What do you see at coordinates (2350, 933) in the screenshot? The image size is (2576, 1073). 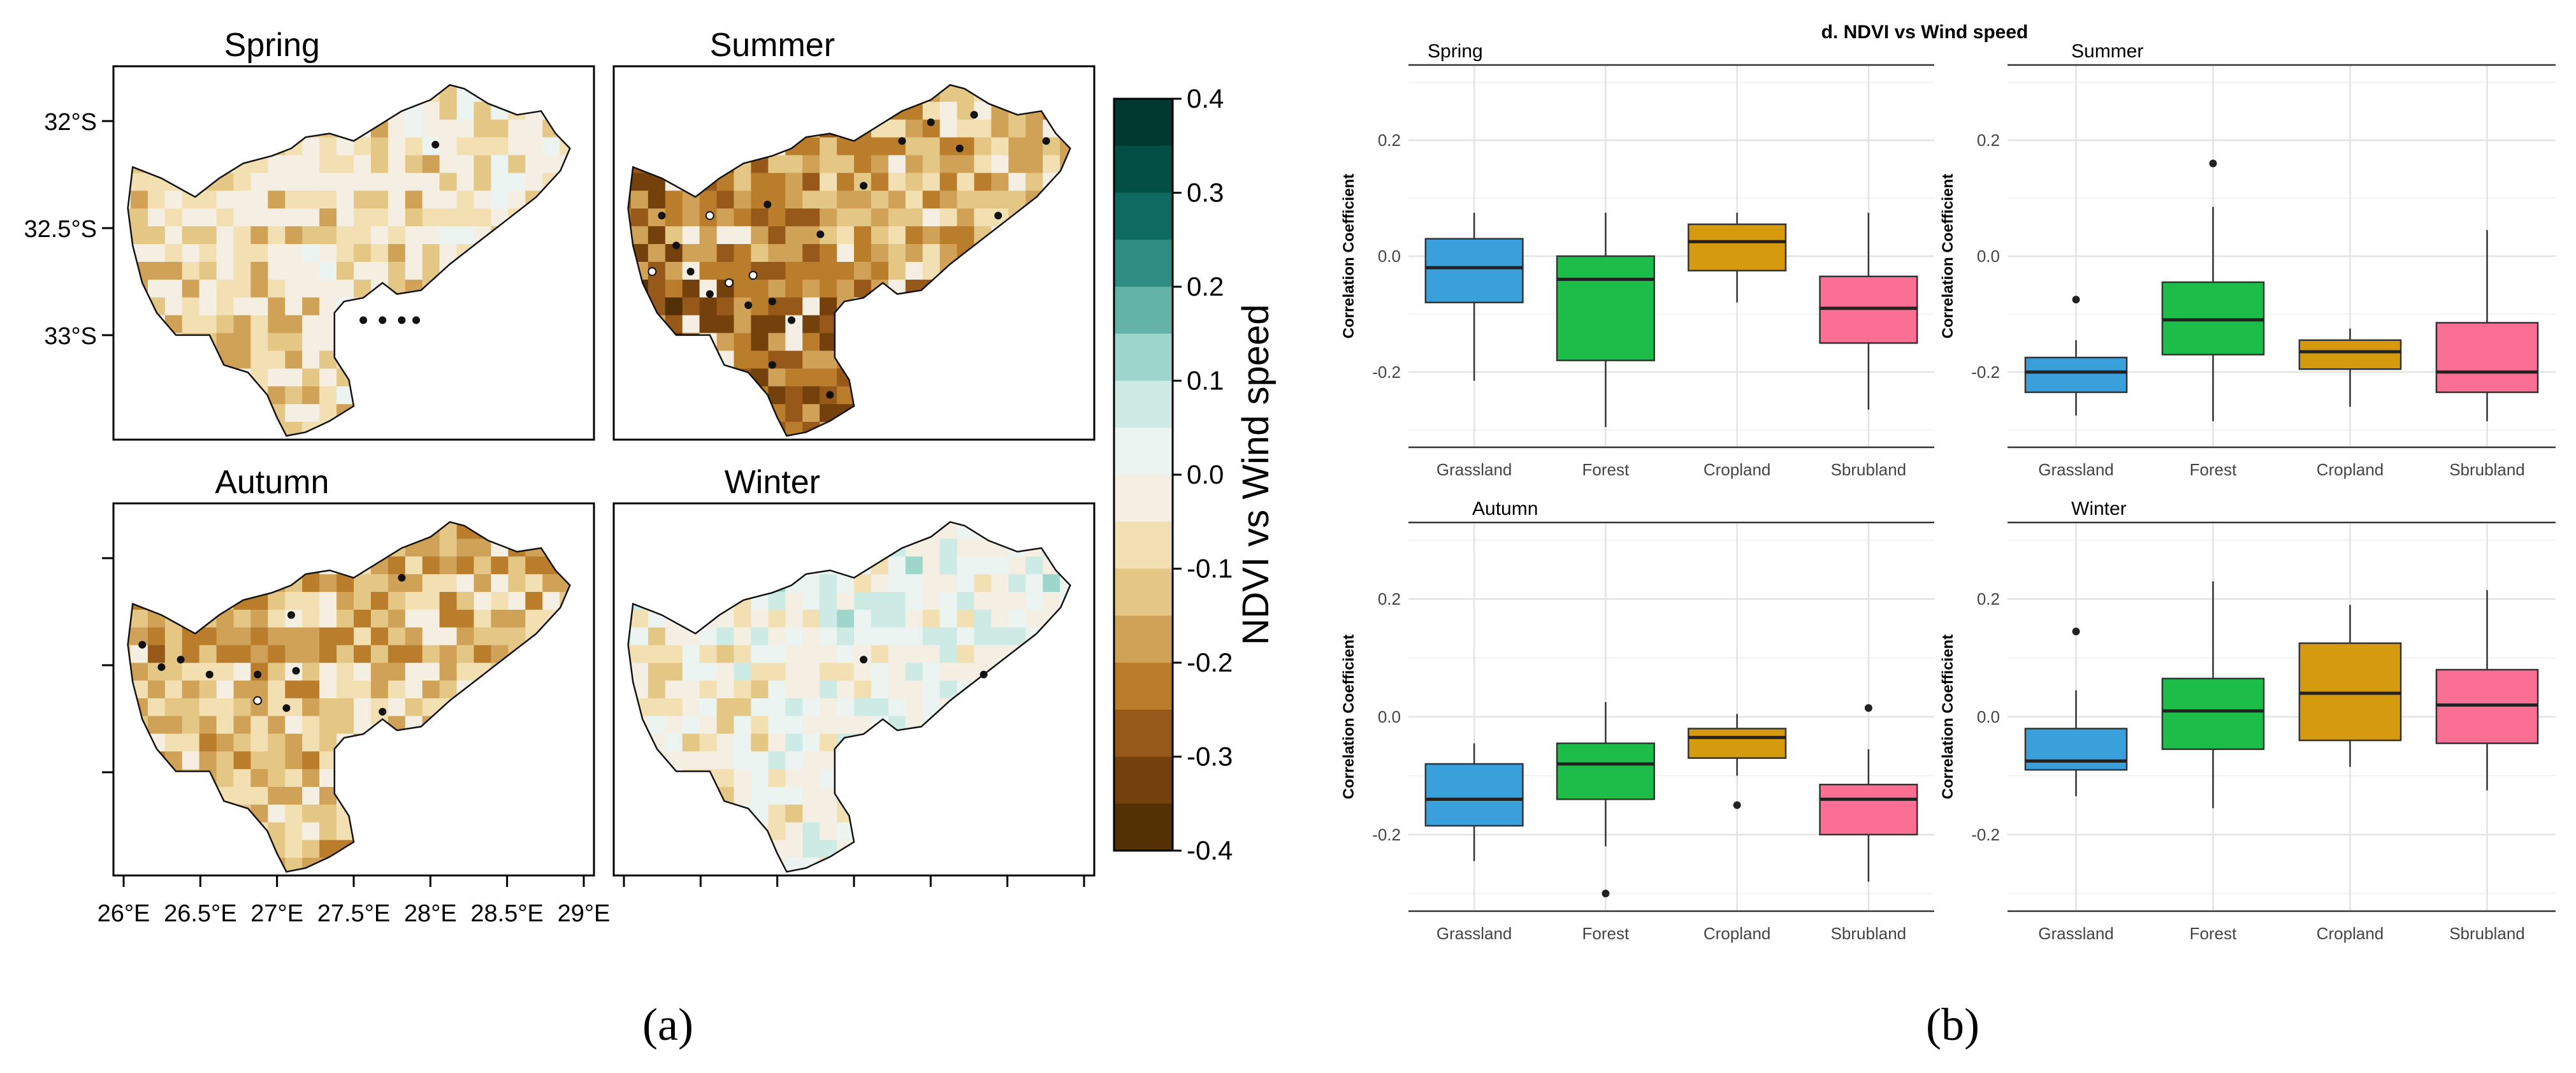 I see `x-tick-label: Cropland` at bounding box center [2350, 933].